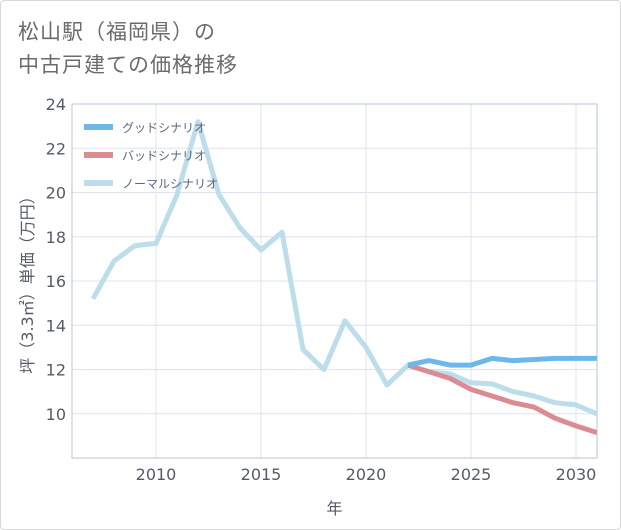  I want to click on x-axis-label: 年, so click(334, 508).